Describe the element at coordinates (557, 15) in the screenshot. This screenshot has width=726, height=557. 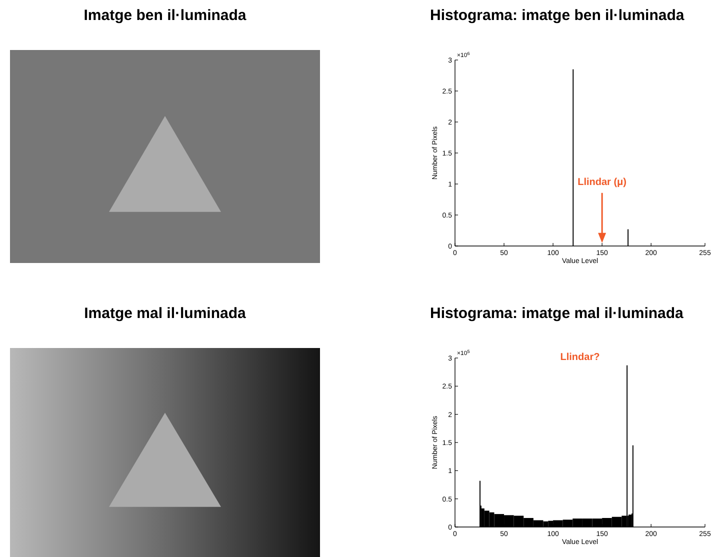
I see `chart-title: Histograma: imatge ben il·luminada` at that location.